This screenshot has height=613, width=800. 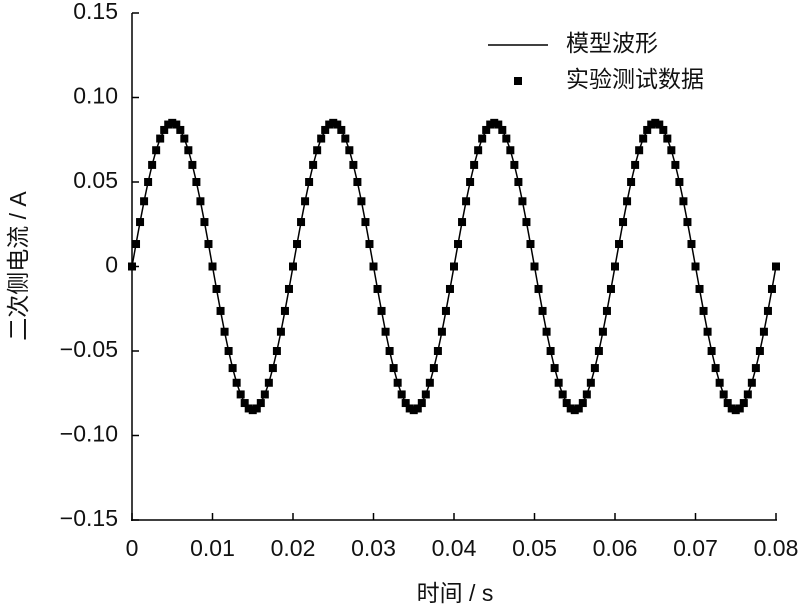 I want to click on y-tick-label: 0, so click(x=111, y=265).